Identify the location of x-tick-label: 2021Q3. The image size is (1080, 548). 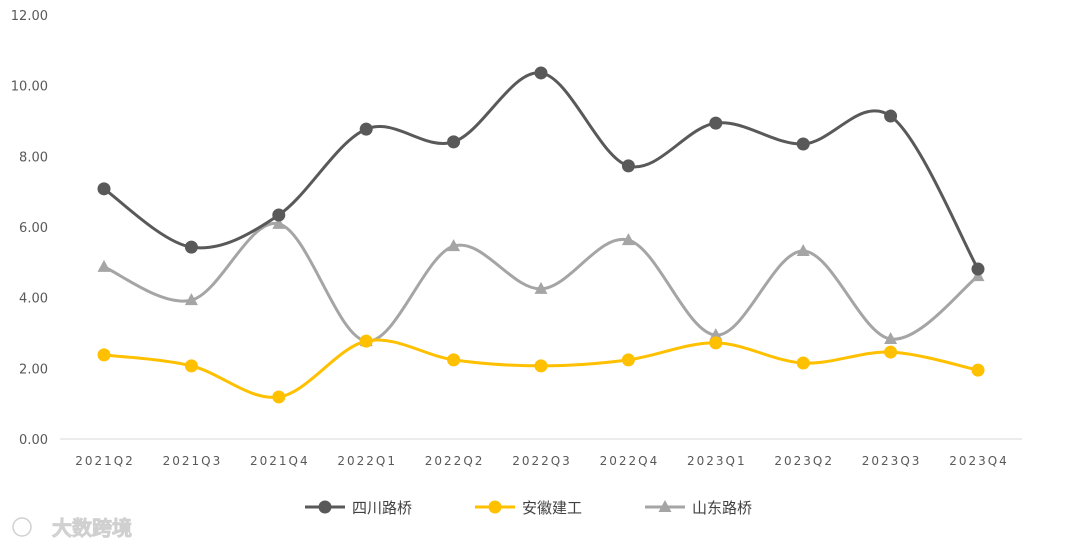
(193, 461).